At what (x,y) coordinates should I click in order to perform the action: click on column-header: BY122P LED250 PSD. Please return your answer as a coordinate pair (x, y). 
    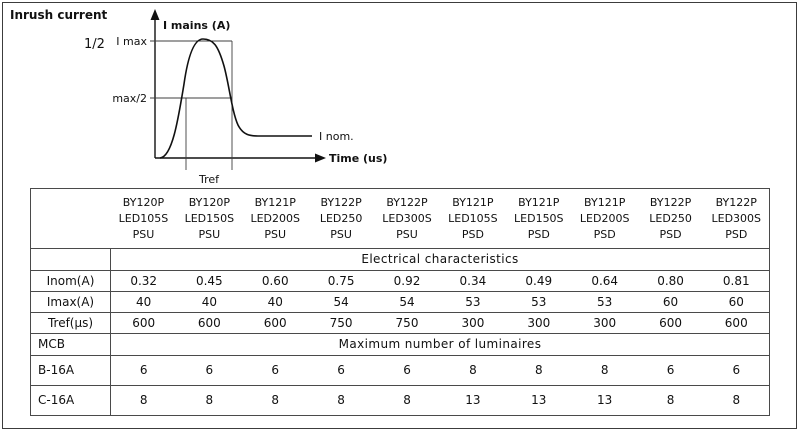
    Looking at the image, I should click on (670, 218).